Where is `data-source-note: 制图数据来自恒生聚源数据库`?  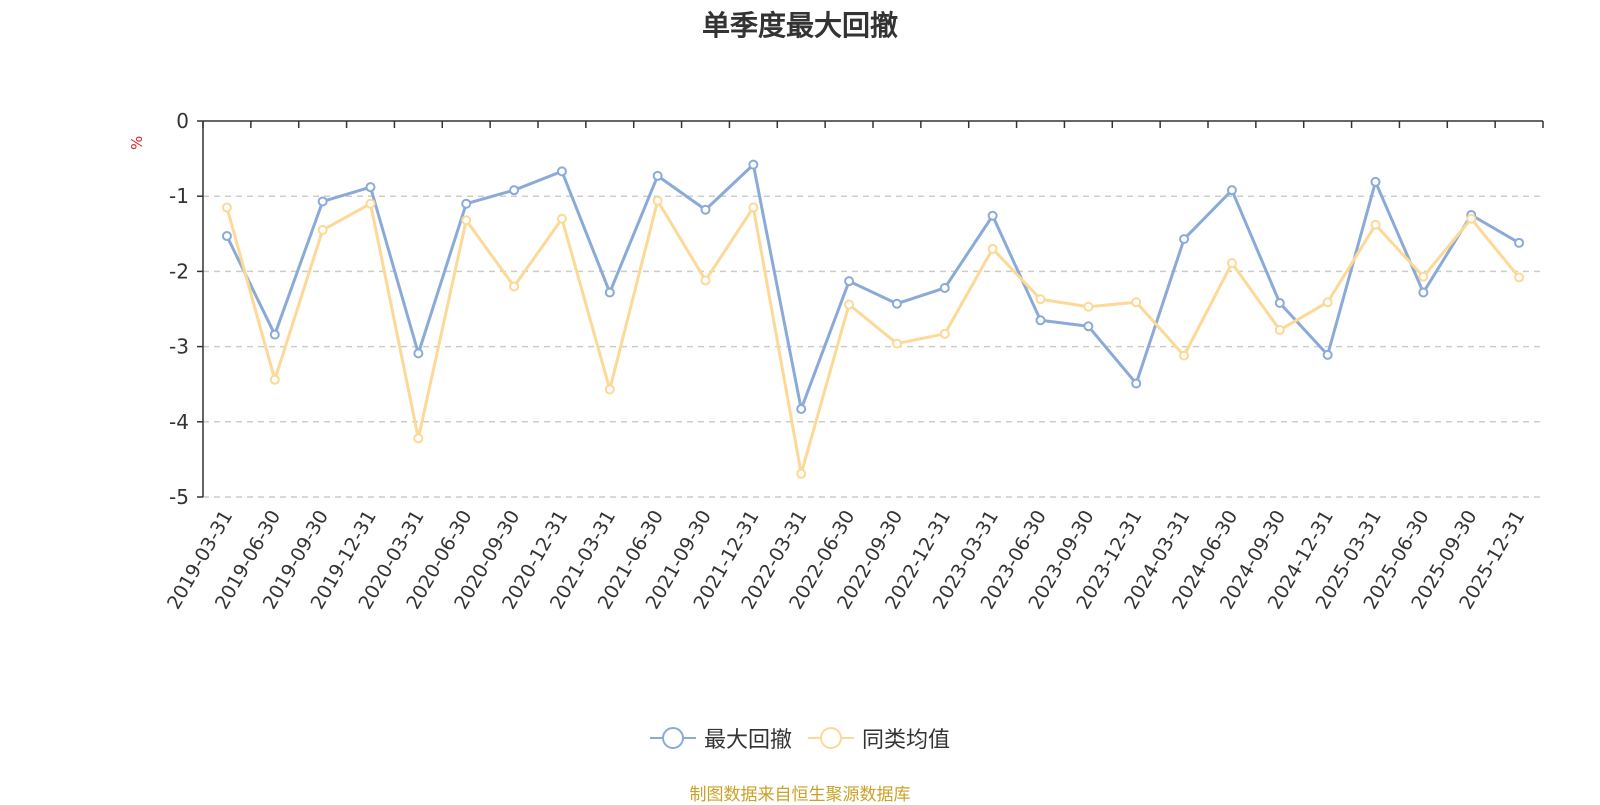 data-source-note: 制图数据来自恒生聚源数据库 is located at coordinates (800, 795).